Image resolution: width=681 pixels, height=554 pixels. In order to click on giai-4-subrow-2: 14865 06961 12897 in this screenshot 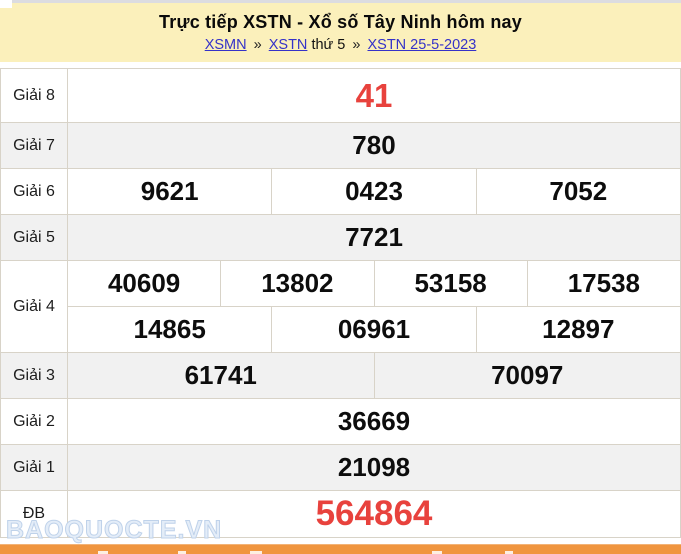, I will do `click(374, 329)`.